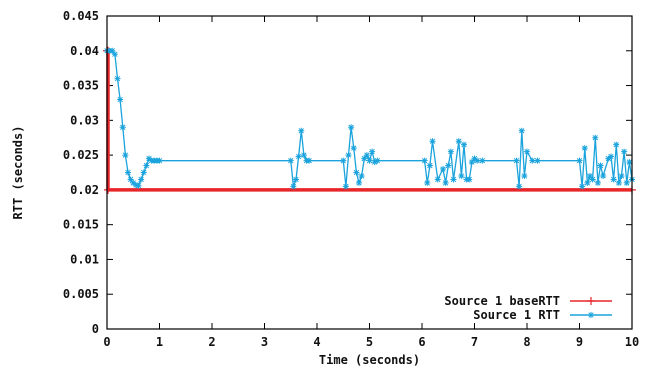 This screenshot has width=657, height=371. What do you see at coordinates (421, 342) in the screenshot?
I see `x-tick-label: 6` at bounding box center [421, 342].